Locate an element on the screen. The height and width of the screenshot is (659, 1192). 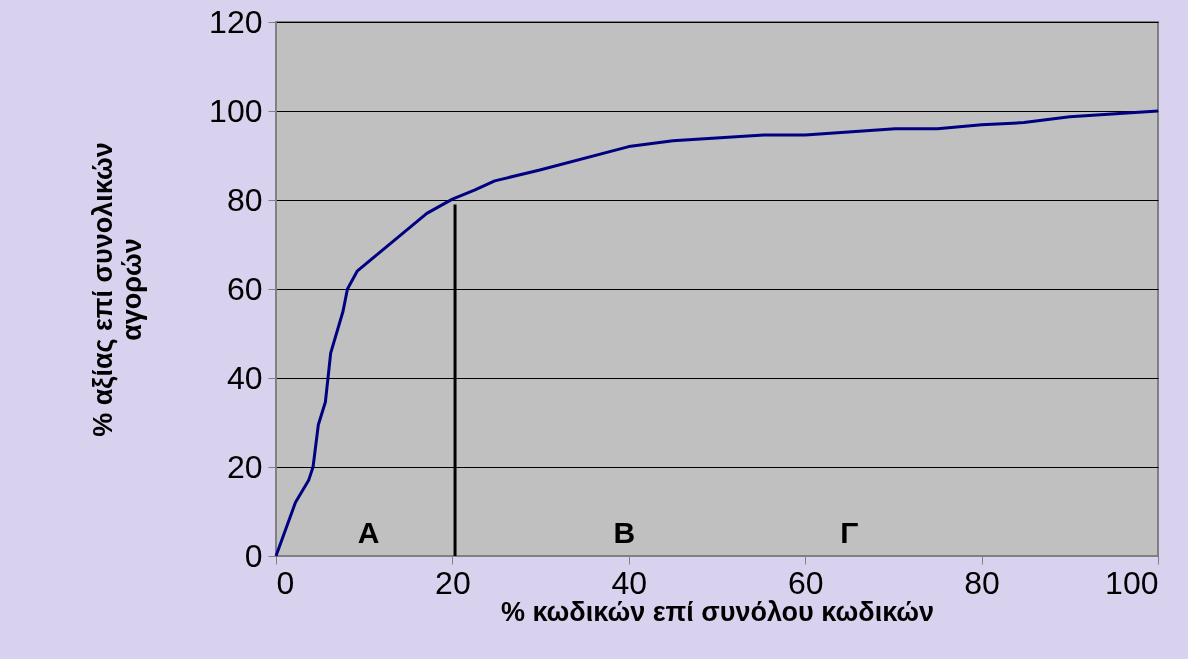
x-tick-label: 80 is located at coordinates (982, 582).